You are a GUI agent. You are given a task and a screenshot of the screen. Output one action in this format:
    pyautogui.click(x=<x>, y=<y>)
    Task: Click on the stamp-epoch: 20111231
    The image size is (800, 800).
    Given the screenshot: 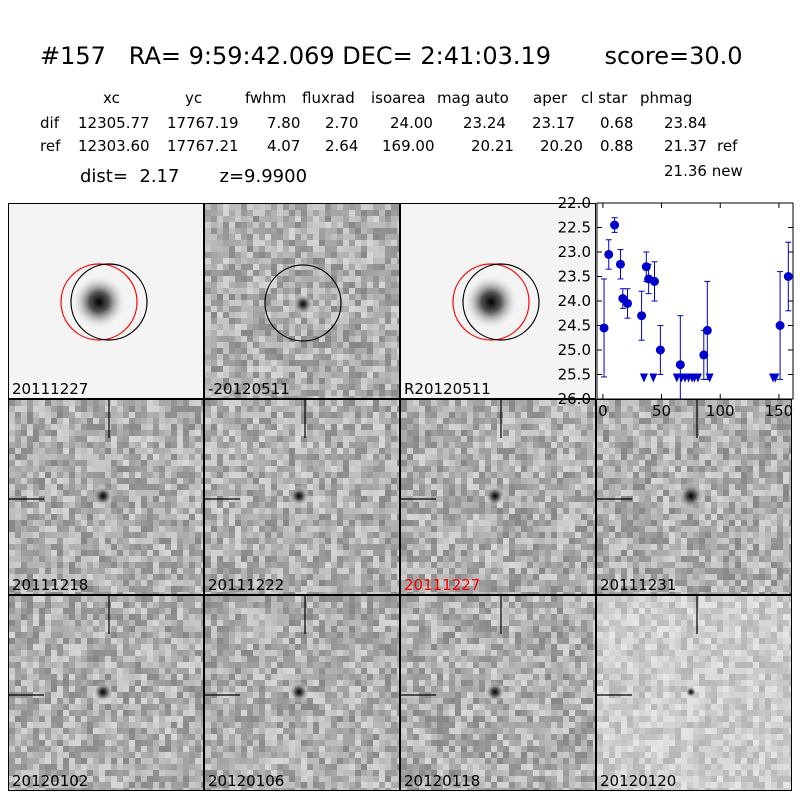 What is the action you would take?
    pyautogui.click(x=694, y=497)
    